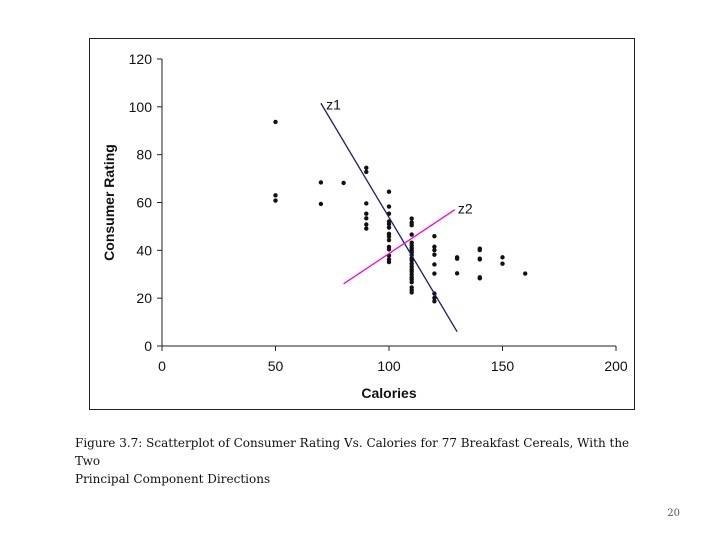 This screenshot has height=540, width=720. What do you see at coordinates (141, 107) in the screenshot?
I see `y-tick-label: 100` at bounding box center [141, 107].